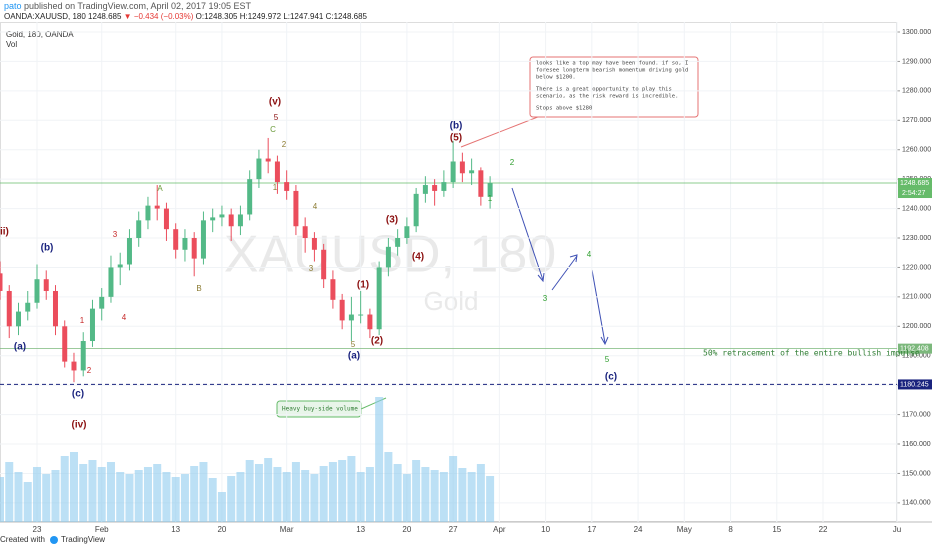  I want to click on wave-label: ii), so click(4, 232).